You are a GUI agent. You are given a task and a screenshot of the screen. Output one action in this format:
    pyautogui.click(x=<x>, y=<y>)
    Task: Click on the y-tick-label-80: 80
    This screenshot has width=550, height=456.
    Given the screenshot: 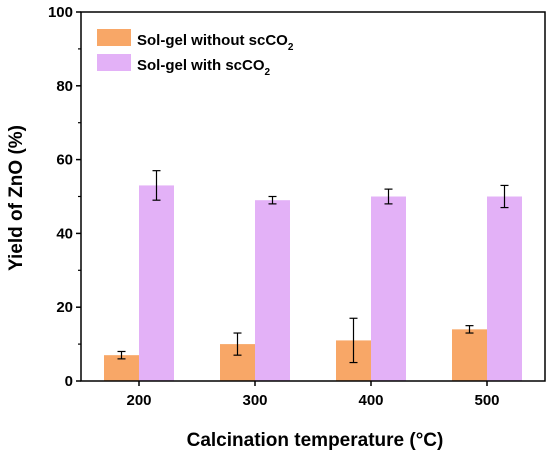 What is the action you would take?
    pyautogui.click(x=64, y=86)
    